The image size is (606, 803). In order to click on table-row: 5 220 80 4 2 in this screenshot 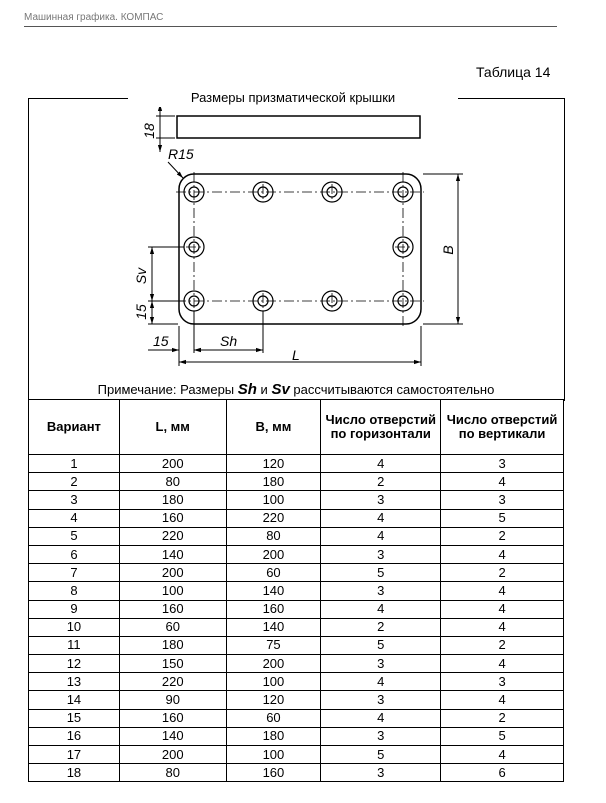, I will do `click(296, 536)`.